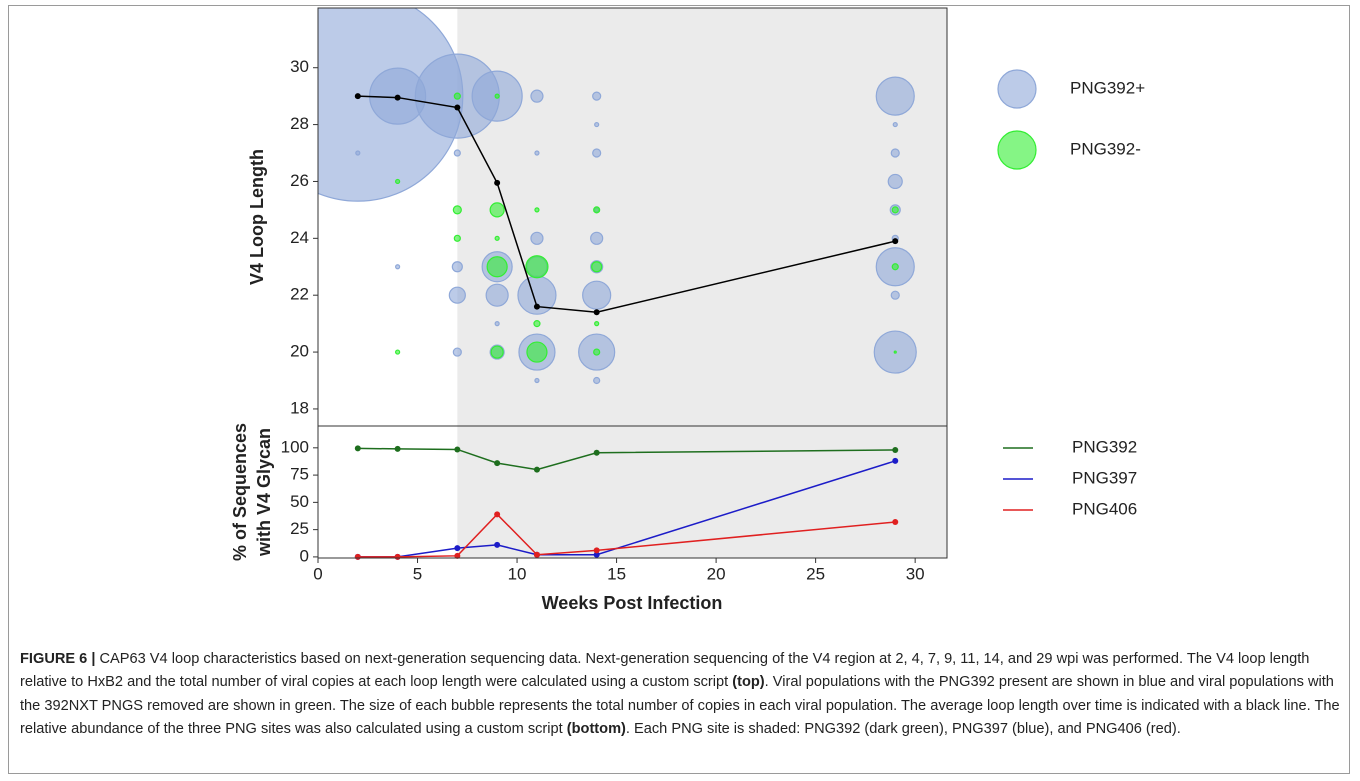 The height and width of the screenshot is (781, 1360). Describe the element at coordinates (257, 217) in the screenshot. I see `y-axis-label: V4 Loop Length` at that location.